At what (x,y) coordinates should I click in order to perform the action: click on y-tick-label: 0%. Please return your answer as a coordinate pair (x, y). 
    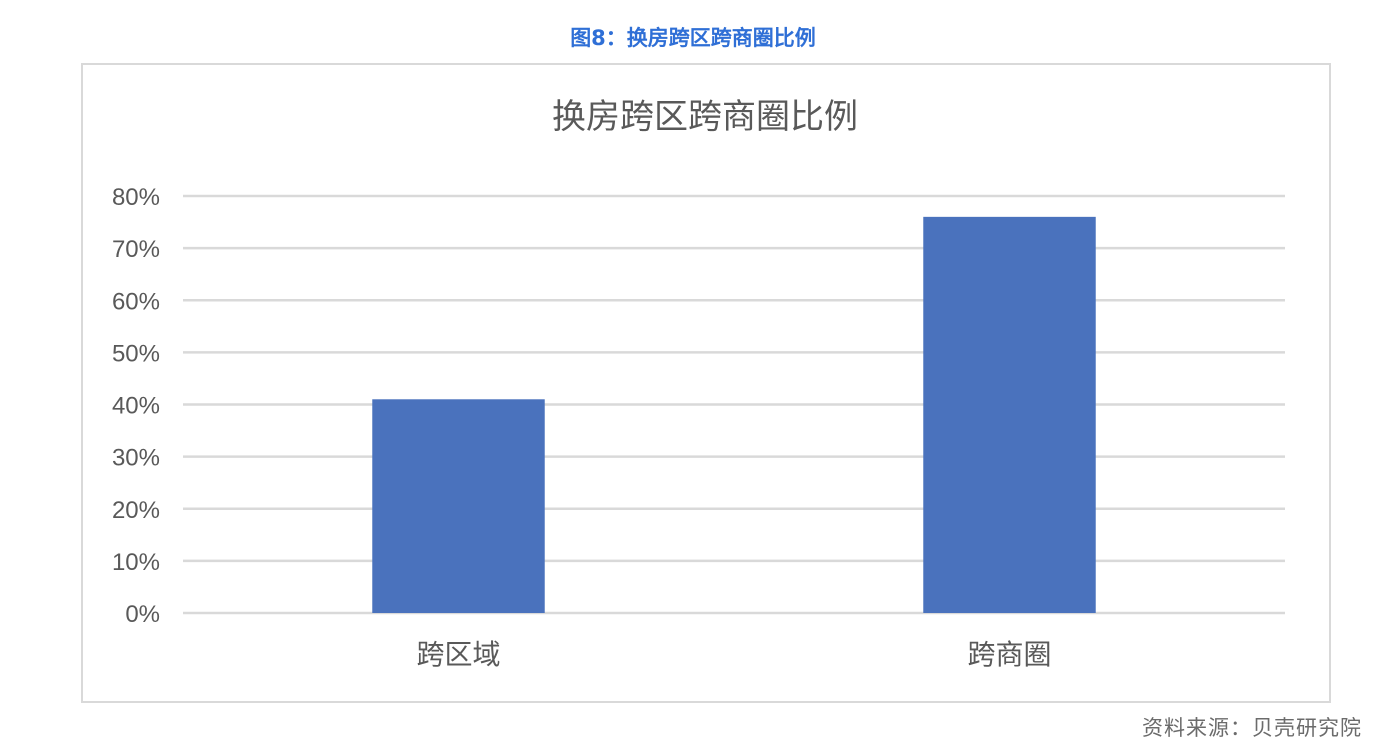
    Looking at the image, I should click on (142, 614).